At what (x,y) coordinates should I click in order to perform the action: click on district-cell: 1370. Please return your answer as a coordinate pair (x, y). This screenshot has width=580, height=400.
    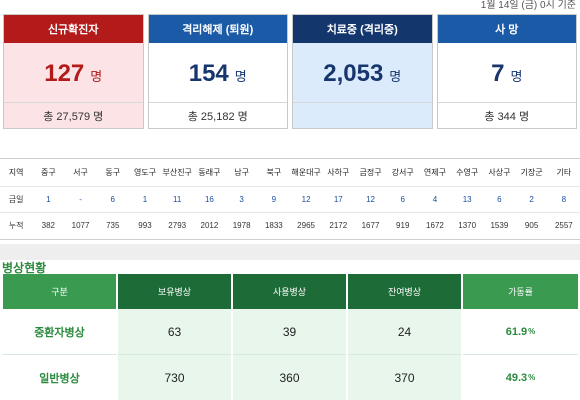
    Looking at the image, I should click on (467, 224).